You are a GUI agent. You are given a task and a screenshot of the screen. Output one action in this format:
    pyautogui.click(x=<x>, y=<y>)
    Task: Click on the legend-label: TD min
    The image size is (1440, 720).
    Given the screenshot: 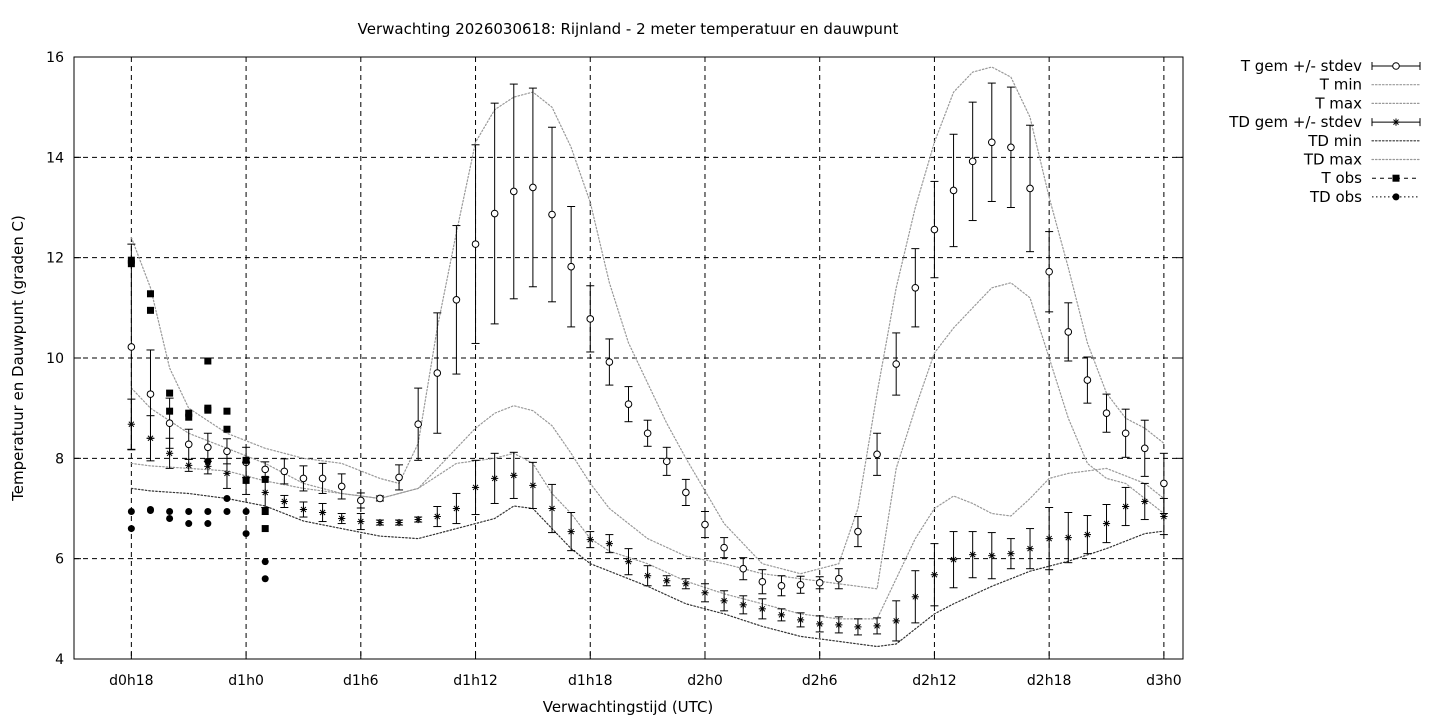 What is the action you would take?
    pyautogui.click(x=1334, y=141)
    